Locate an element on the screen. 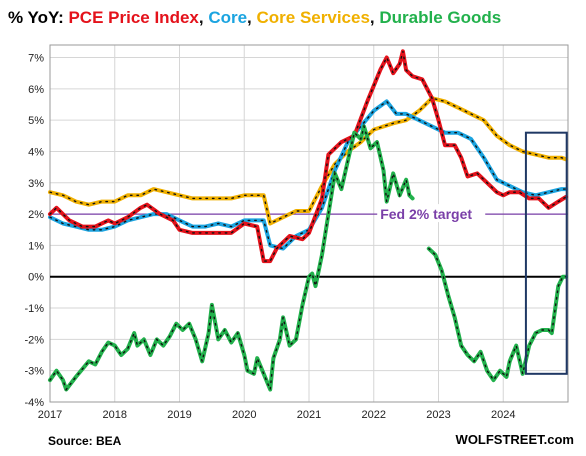 This screenshot has height=456, width=586. x-tick-label: 2019 is located at coordinates (179, 415).